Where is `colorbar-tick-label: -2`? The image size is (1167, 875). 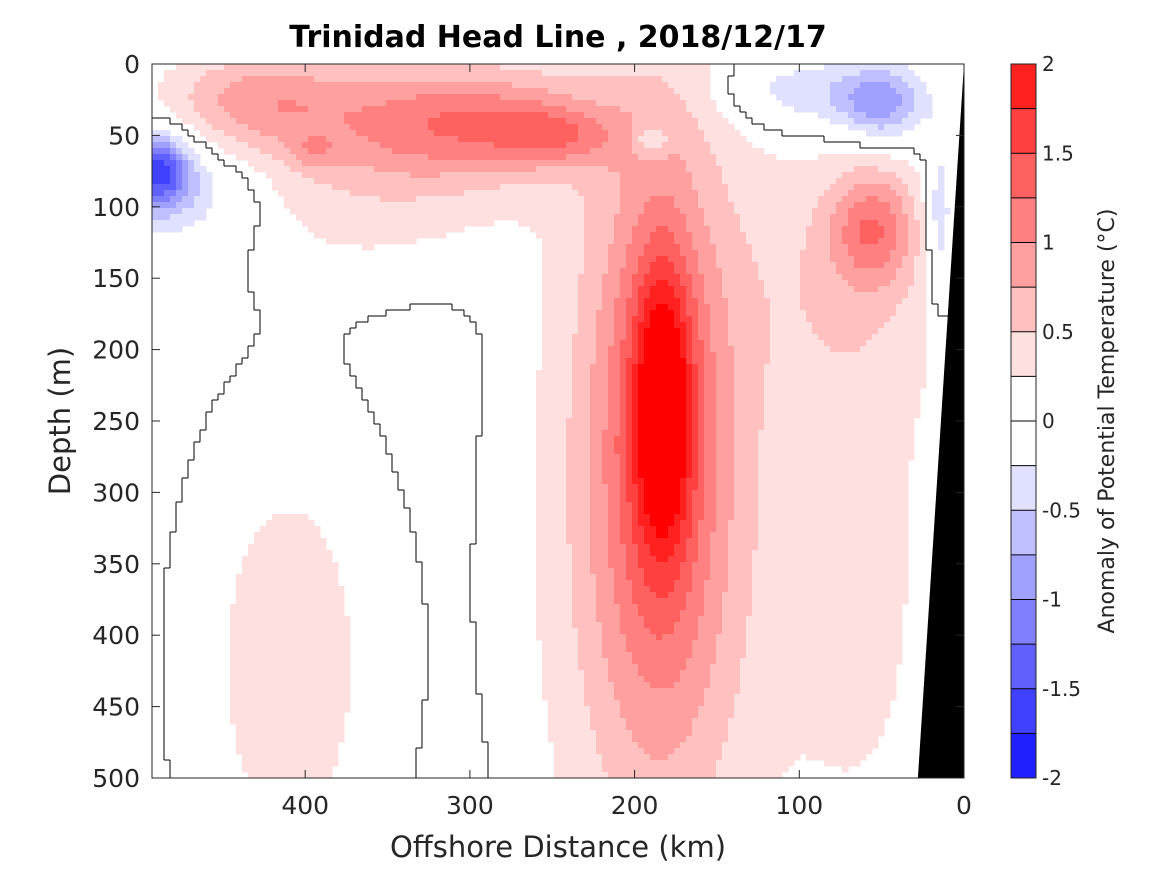 colorbar-tick-label: -2 is located at coordinates (1052, 778).